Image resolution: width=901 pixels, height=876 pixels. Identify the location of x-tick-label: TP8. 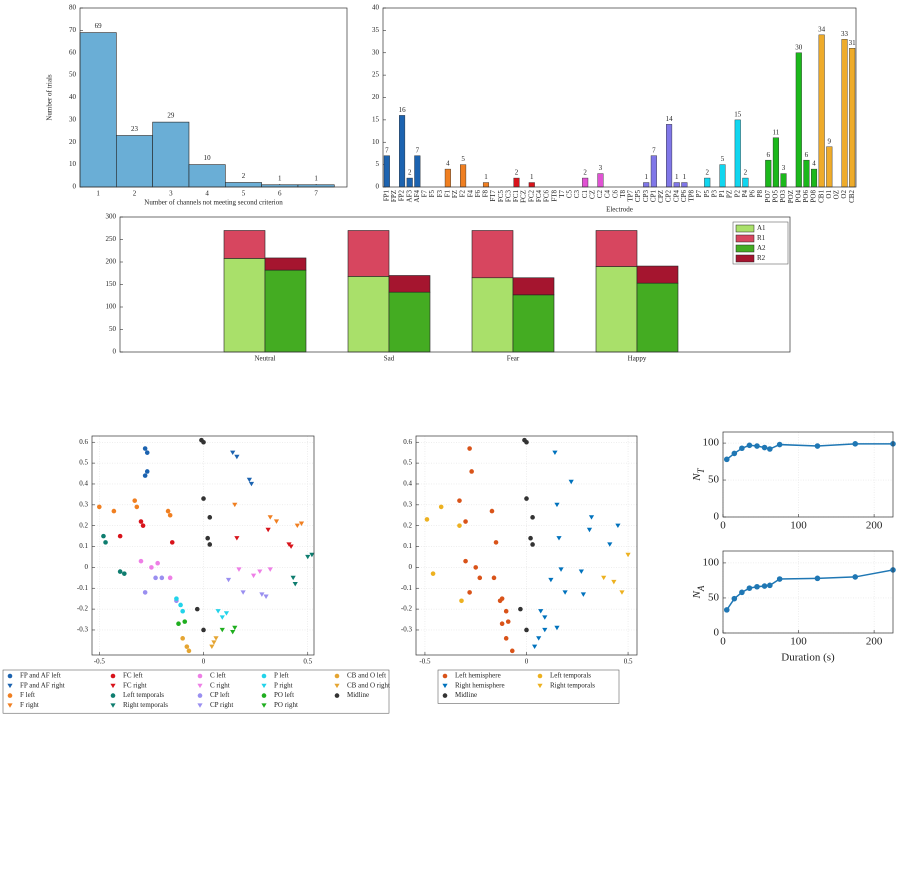
(692, 196).